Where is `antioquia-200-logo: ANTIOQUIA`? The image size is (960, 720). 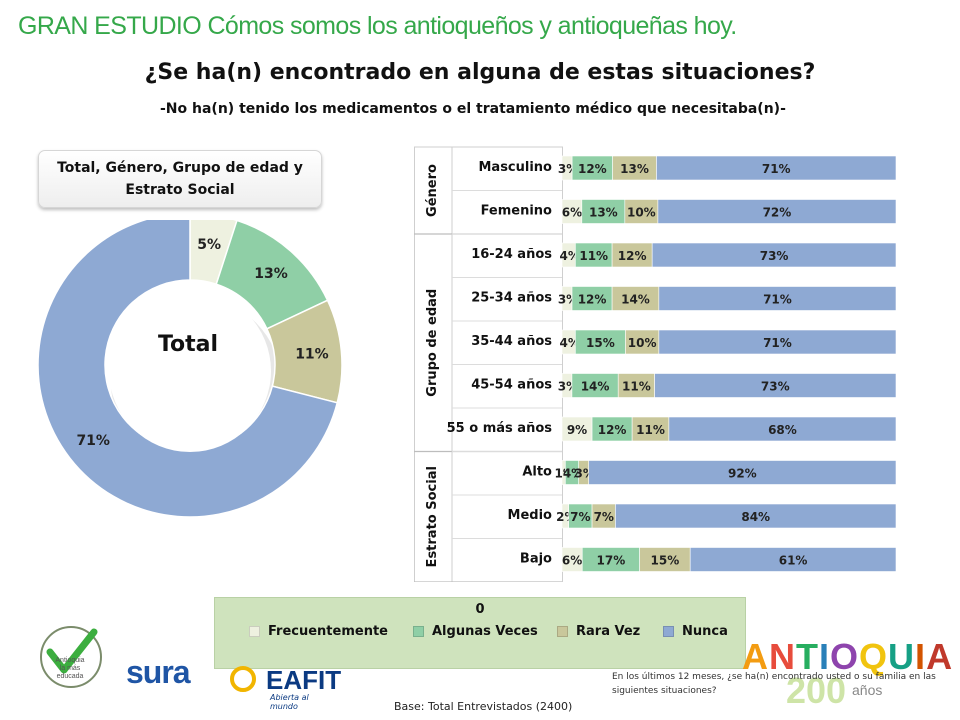
antioquia-200-logo: ANTIOQUIA is located at coordinates (847, 657).